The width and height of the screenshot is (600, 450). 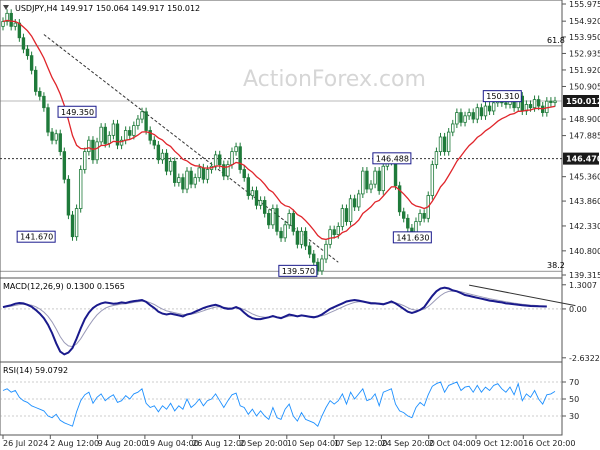 What do you see at coordinates (172, 443) in the screenshot?
I see `x-tick-label: 19 Aug 04:00` at bounding box center [172, 443].